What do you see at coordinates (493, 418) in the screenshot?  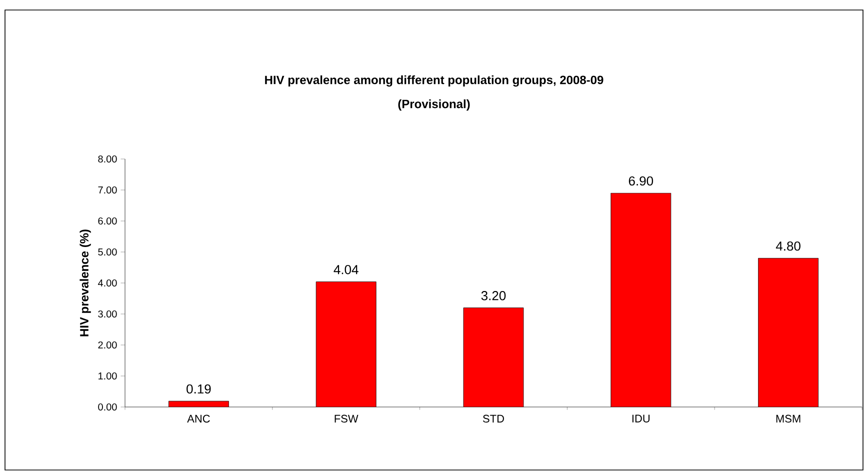 I see `x-tick-label: STD` at bounding box center [493, 418].